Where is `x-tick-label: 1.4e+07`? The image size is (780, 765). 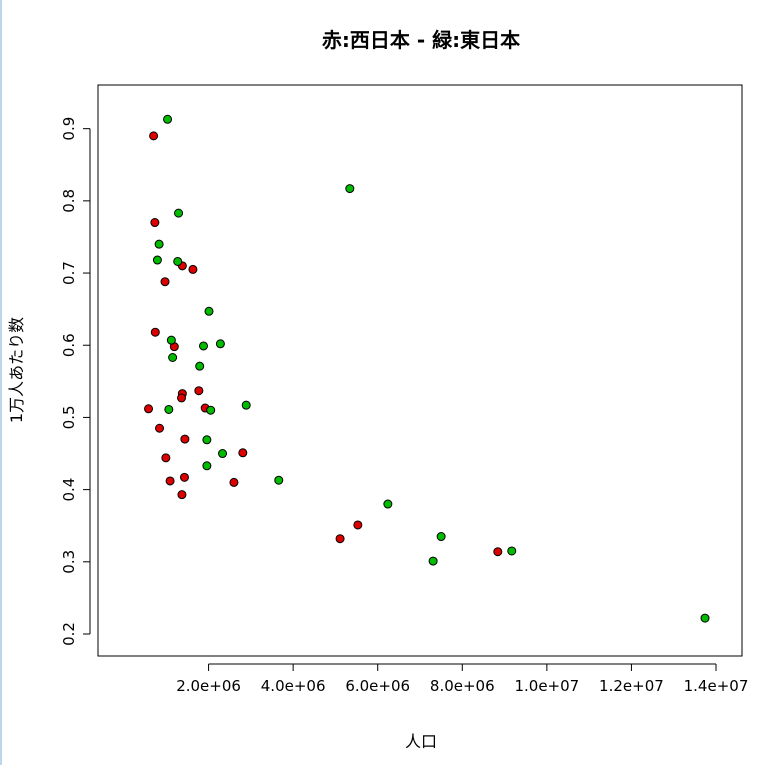
x-tick-label: 1.4e+07 is located at coordinates (716, 686).